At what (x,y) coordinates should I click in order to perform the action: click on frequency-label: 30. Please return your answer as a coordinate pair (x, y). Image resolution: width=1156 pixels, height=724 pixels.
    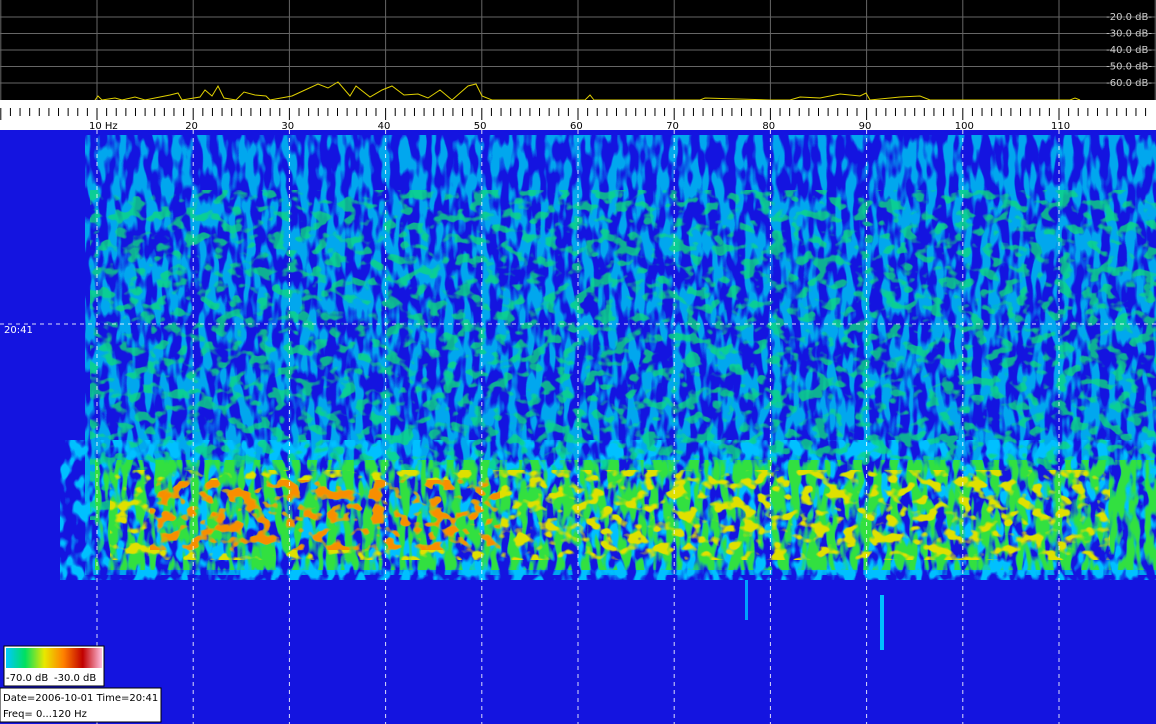
    Looking at the image, I should click on (287, 126).